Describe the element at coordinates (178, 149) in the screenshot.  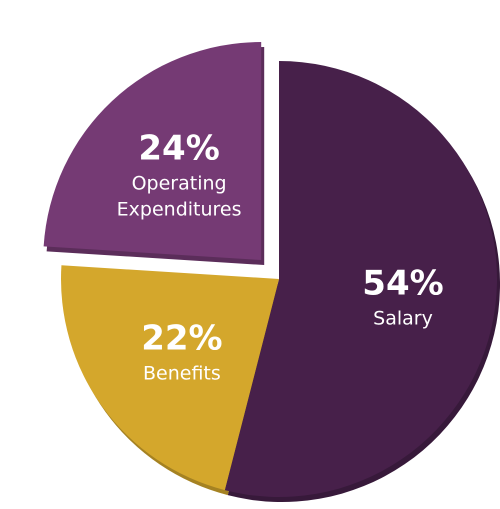
I see `slice-percent-label-operating-expenditures: 24%` at that location.